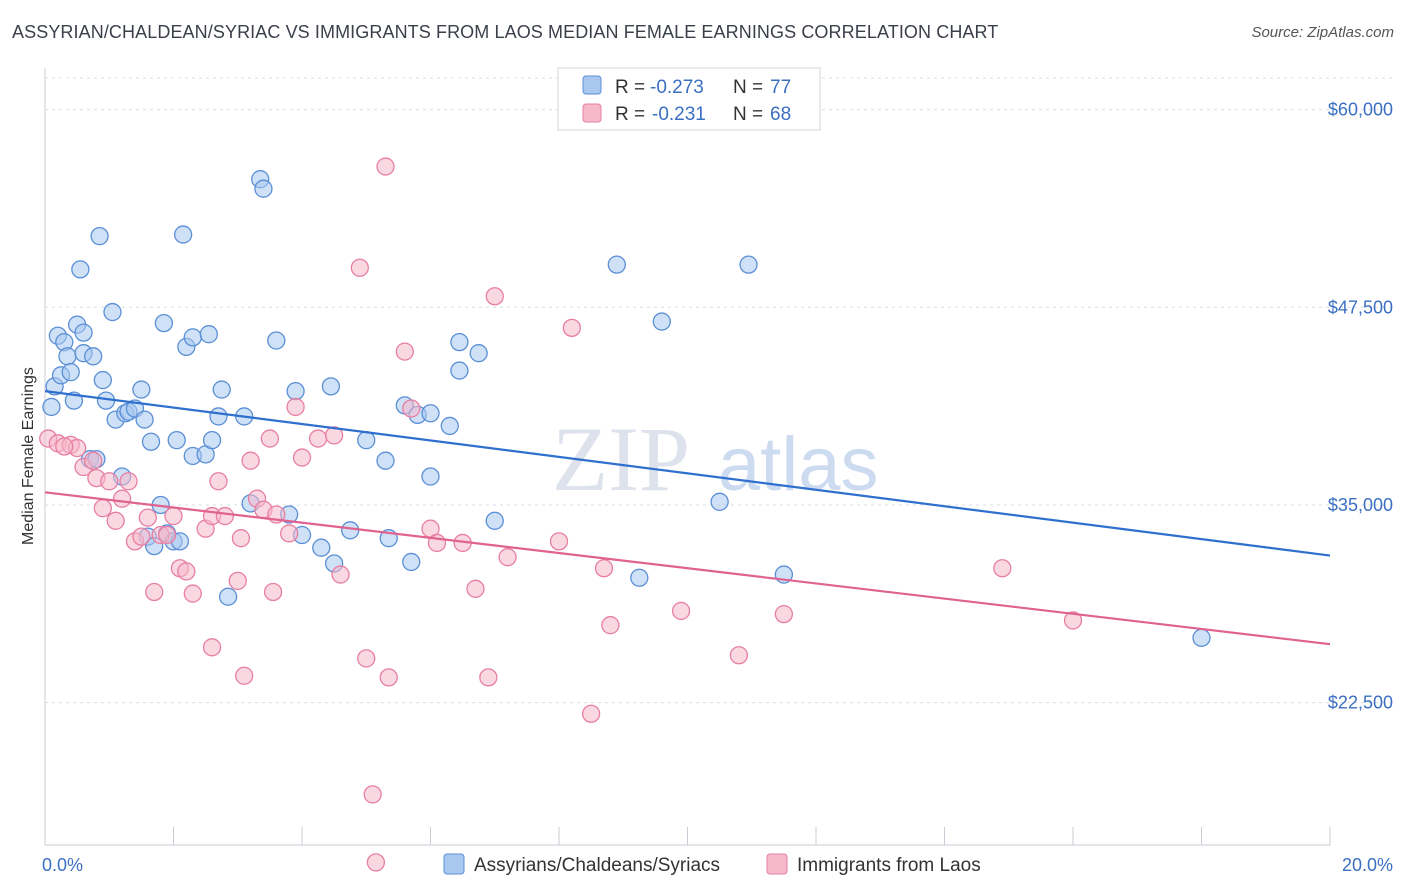  I want to click on x-tick-label-0: 0.0%, so click(62, 865).